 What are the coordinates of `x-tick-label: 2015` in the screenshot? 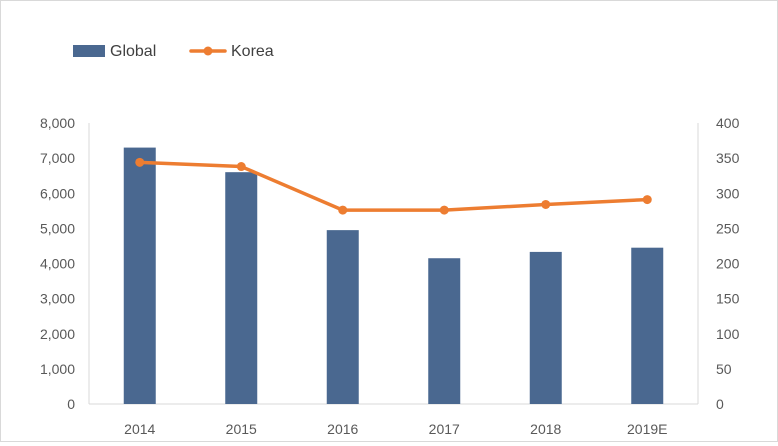 It's located at (241, 429).